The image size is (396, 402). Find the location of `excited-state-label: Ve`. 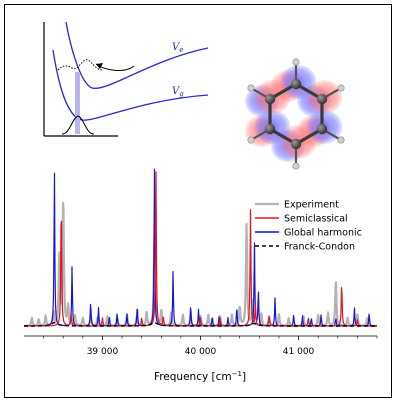

excited-state-label: Ve is located at coordinates (177, 48).